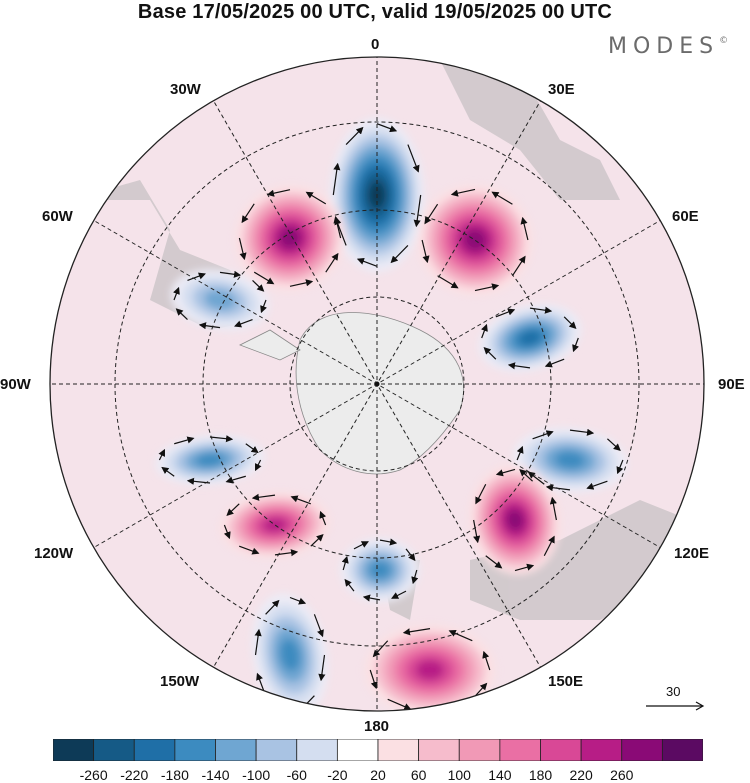 The image size is (750, 783). What do you see at coordinates (685, 216) in the screenshot?
I see `lon-label-60e: 60E` at bounding box center [685, 216].